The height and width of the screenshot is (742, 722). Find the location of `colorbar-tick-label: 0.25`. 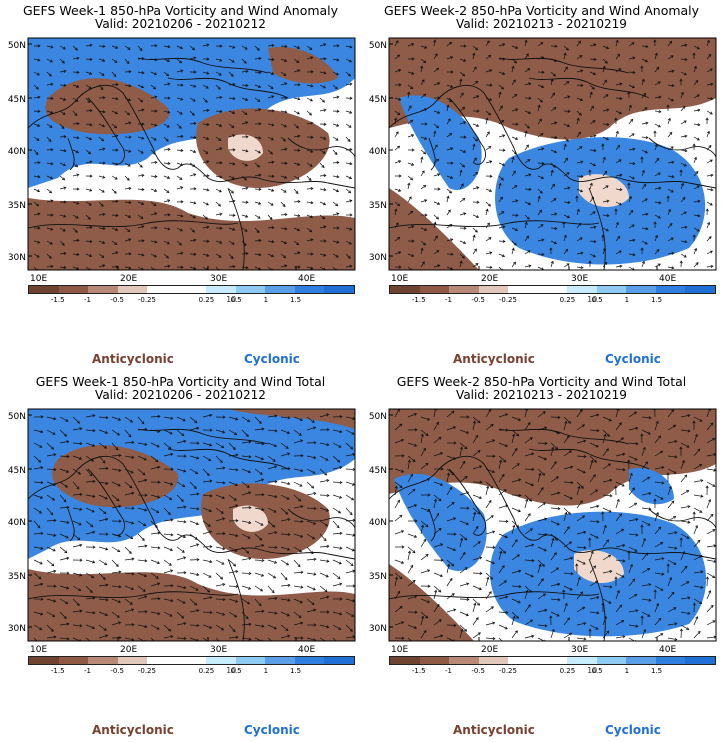

colorbar-tick-label: 0.25 is located at coordinates (567, 671).